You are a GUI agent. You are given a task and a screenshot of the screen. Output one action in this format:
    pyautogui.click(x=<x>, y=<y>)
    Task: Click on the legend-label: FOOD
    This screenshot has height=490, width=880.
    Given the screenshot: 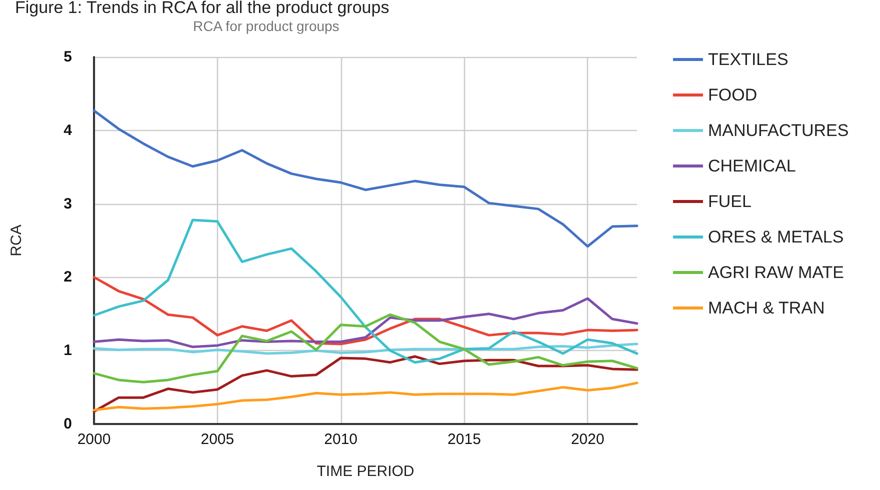 What is the action you would take?
    pyautogui.click(x=733, y=95)
    